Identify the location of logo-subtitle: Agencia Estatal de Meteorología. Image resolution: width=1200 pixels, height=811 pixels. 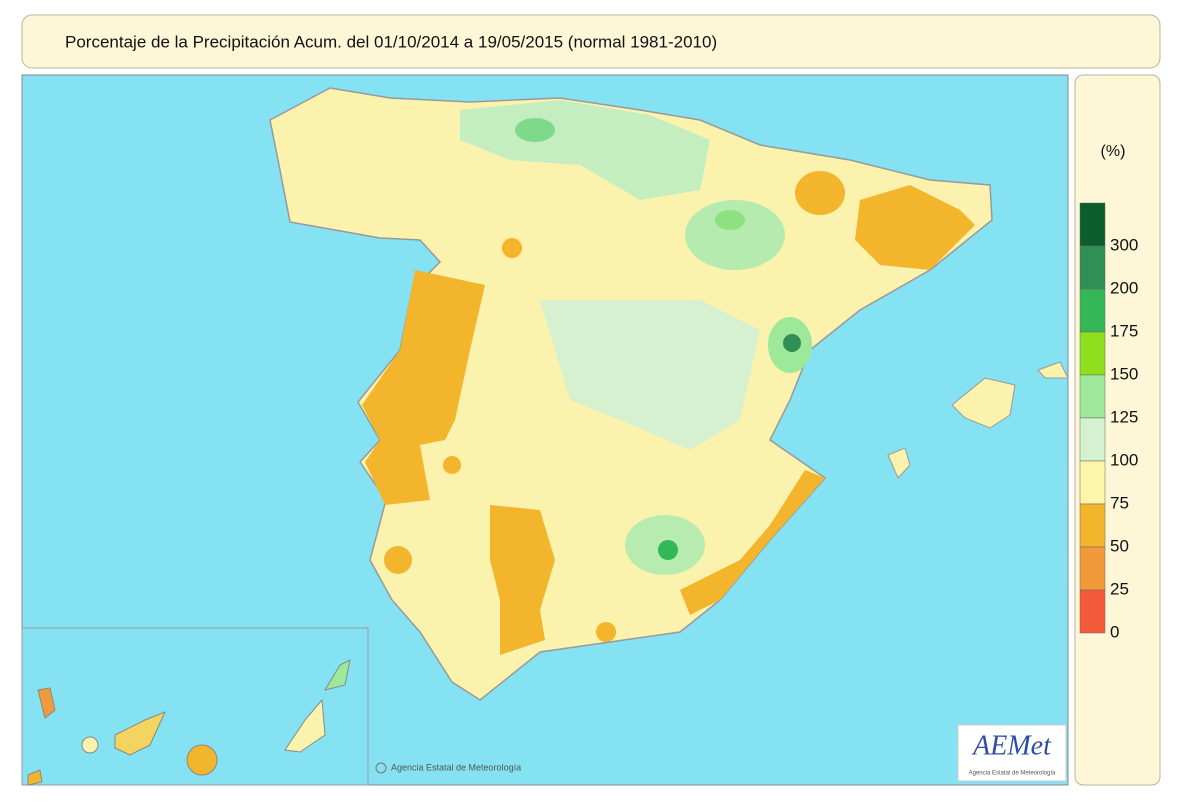
(1012, 774).